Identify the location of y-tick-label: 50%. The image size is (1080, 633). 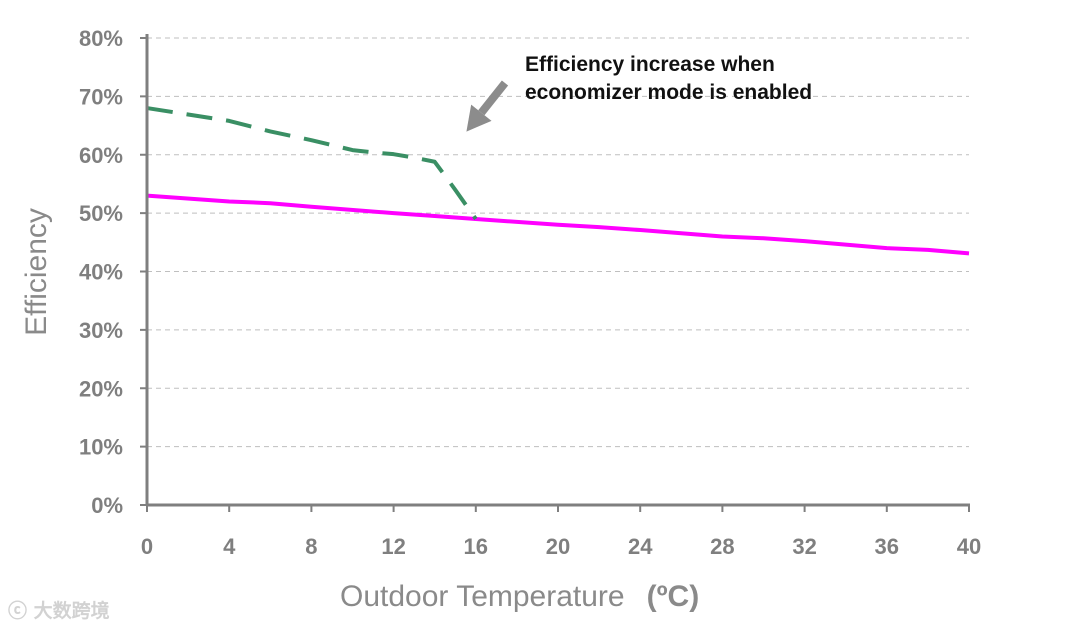
(101, 213).